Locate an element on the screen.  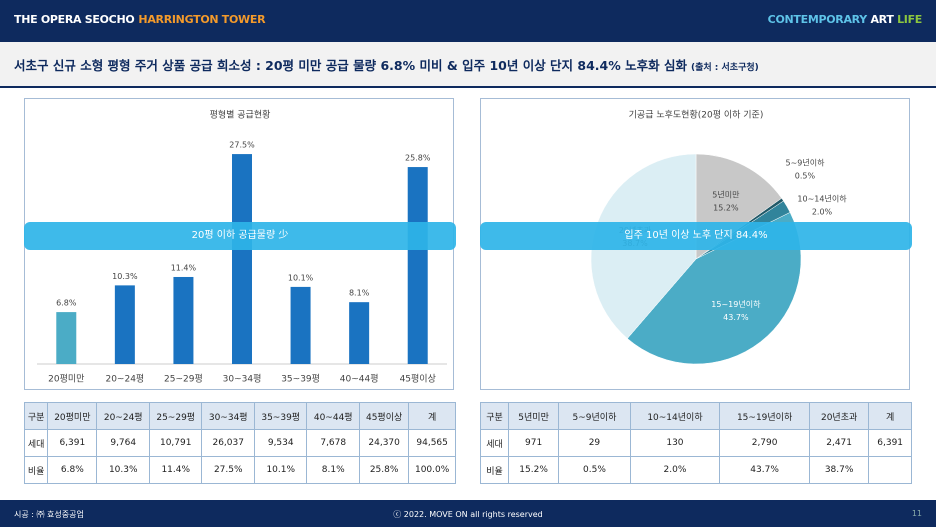
headline-source: (출처 : 서초구청) is located at coordinates (724, 68).